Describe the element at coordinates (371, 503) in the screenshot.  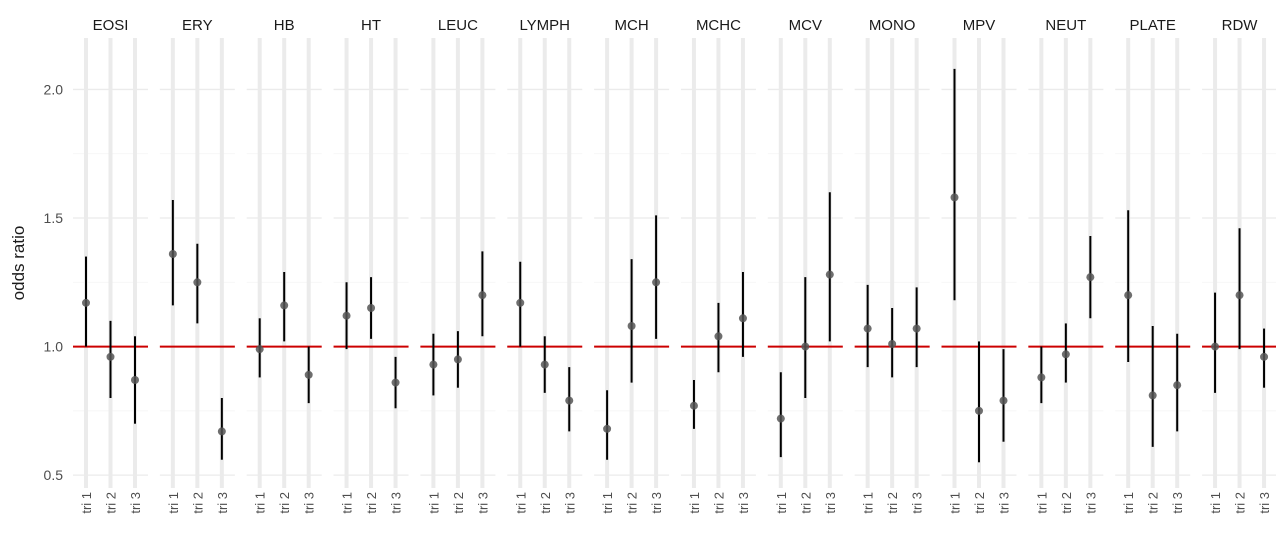
I see `x-tick-label-HT-1: tri 2` at that location.